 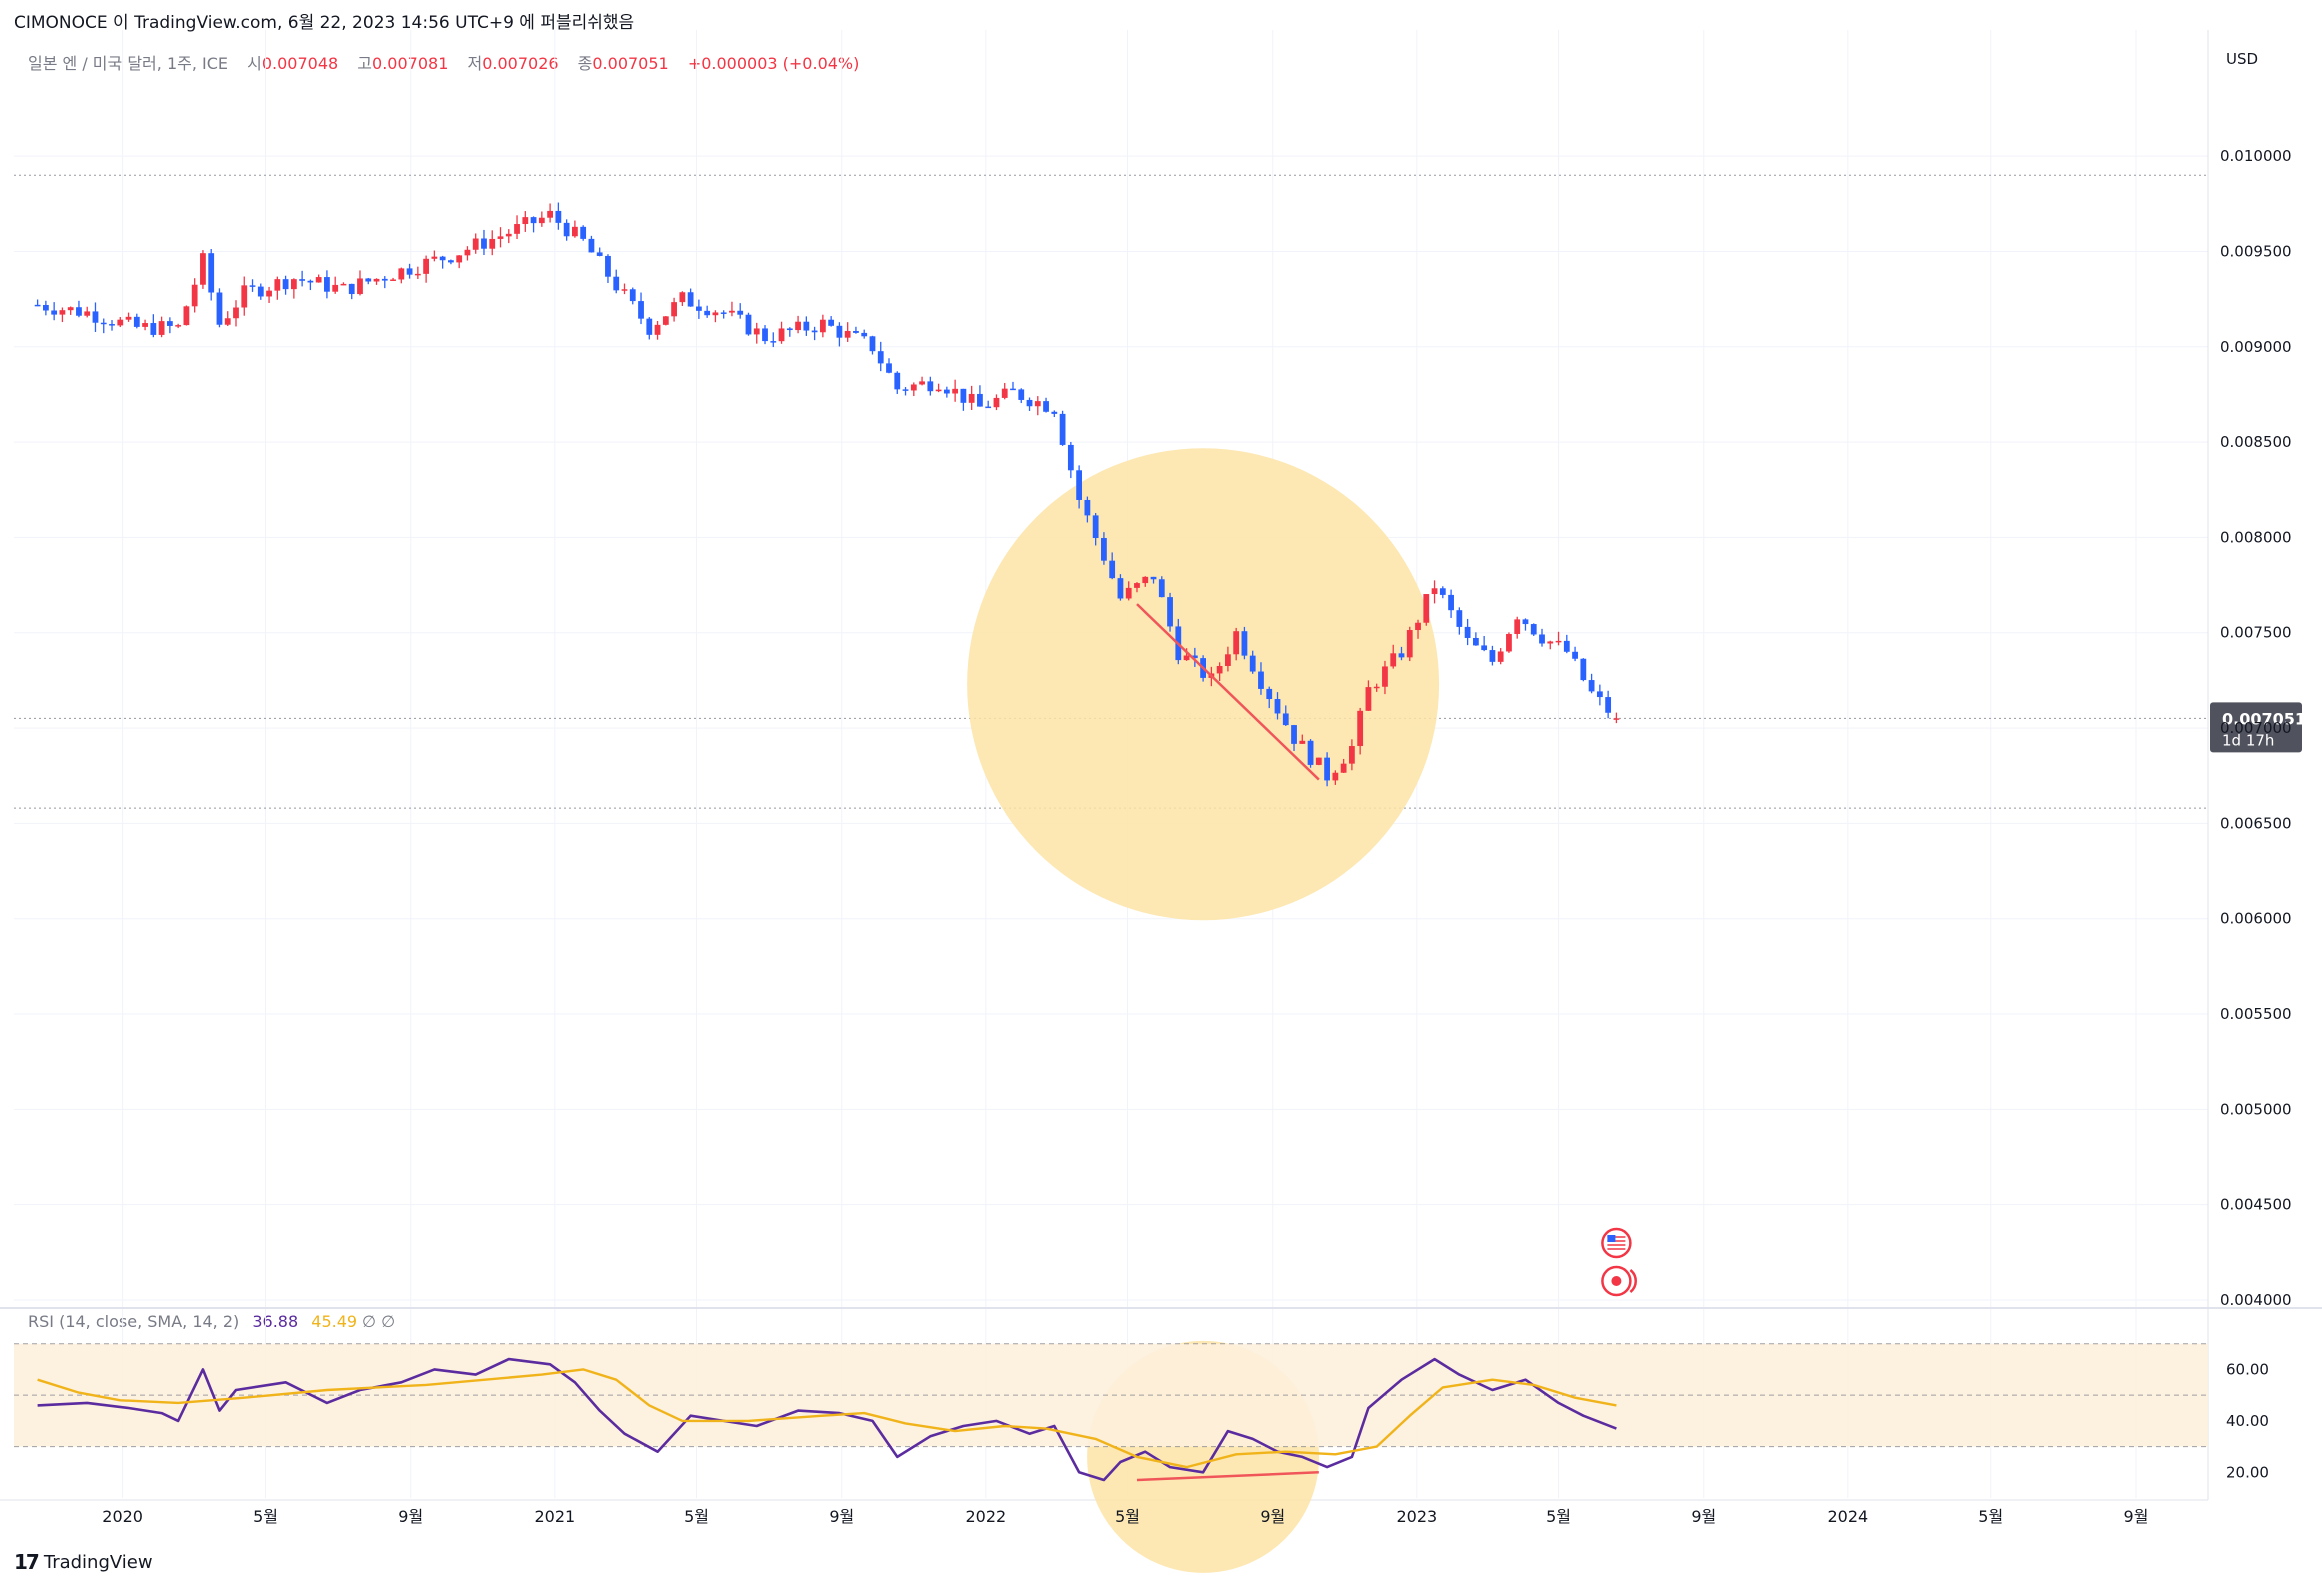 I want to click on open-value: 0.007048, so click(x=300, y=63).